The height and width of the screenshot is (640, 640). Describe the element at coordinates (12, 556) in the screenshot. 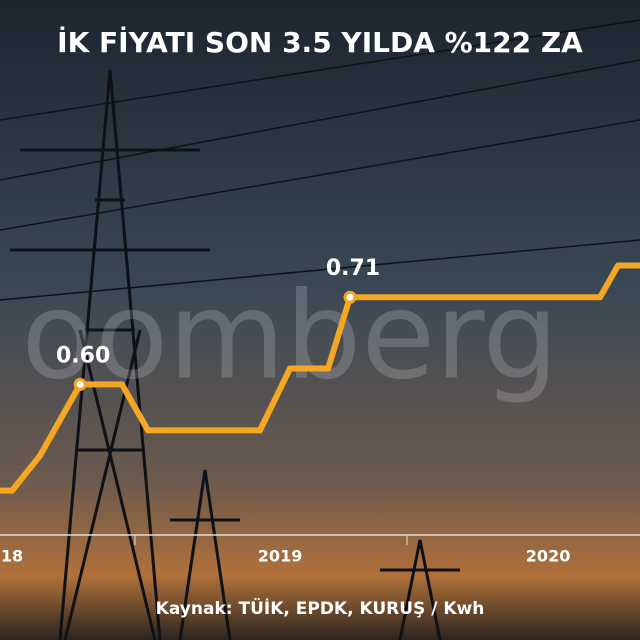

I see `x-tick-label: 18` at that location.